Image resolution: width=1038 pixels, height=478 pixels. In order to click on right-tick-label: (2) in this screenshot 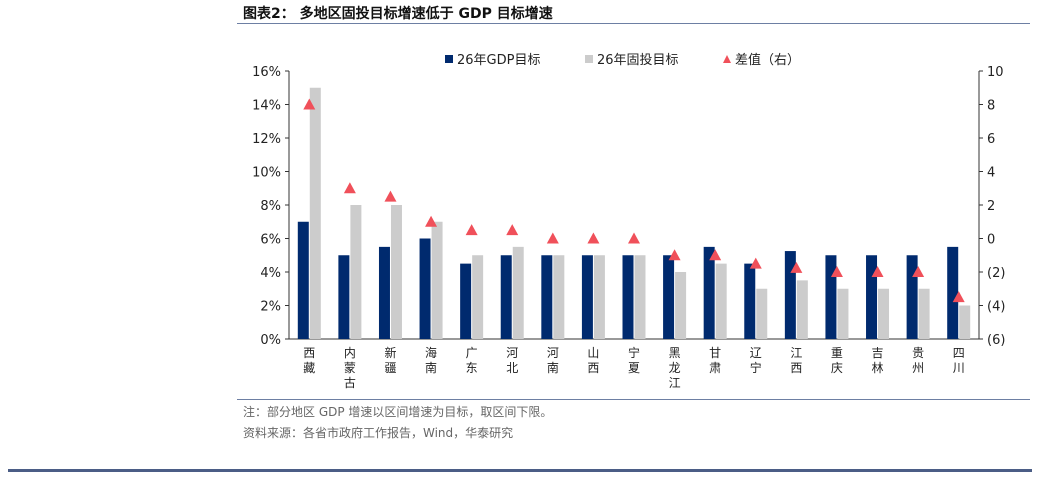, I will do `click(996, 273)`.